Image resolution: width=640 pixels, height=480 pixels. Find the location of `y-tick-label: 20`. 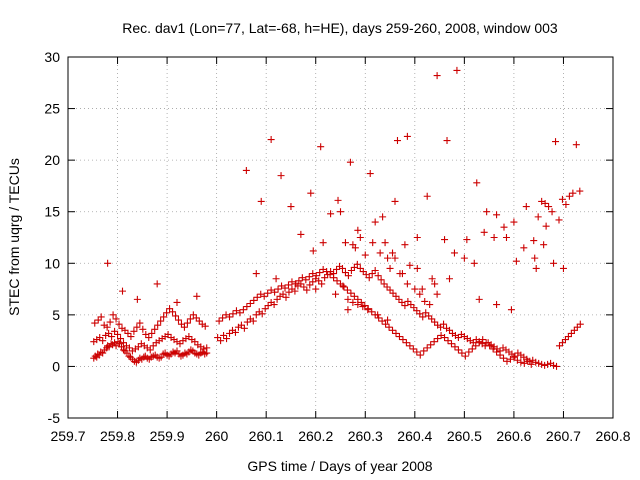

y-tick-label: 20 is located at coordinates (52, 160).